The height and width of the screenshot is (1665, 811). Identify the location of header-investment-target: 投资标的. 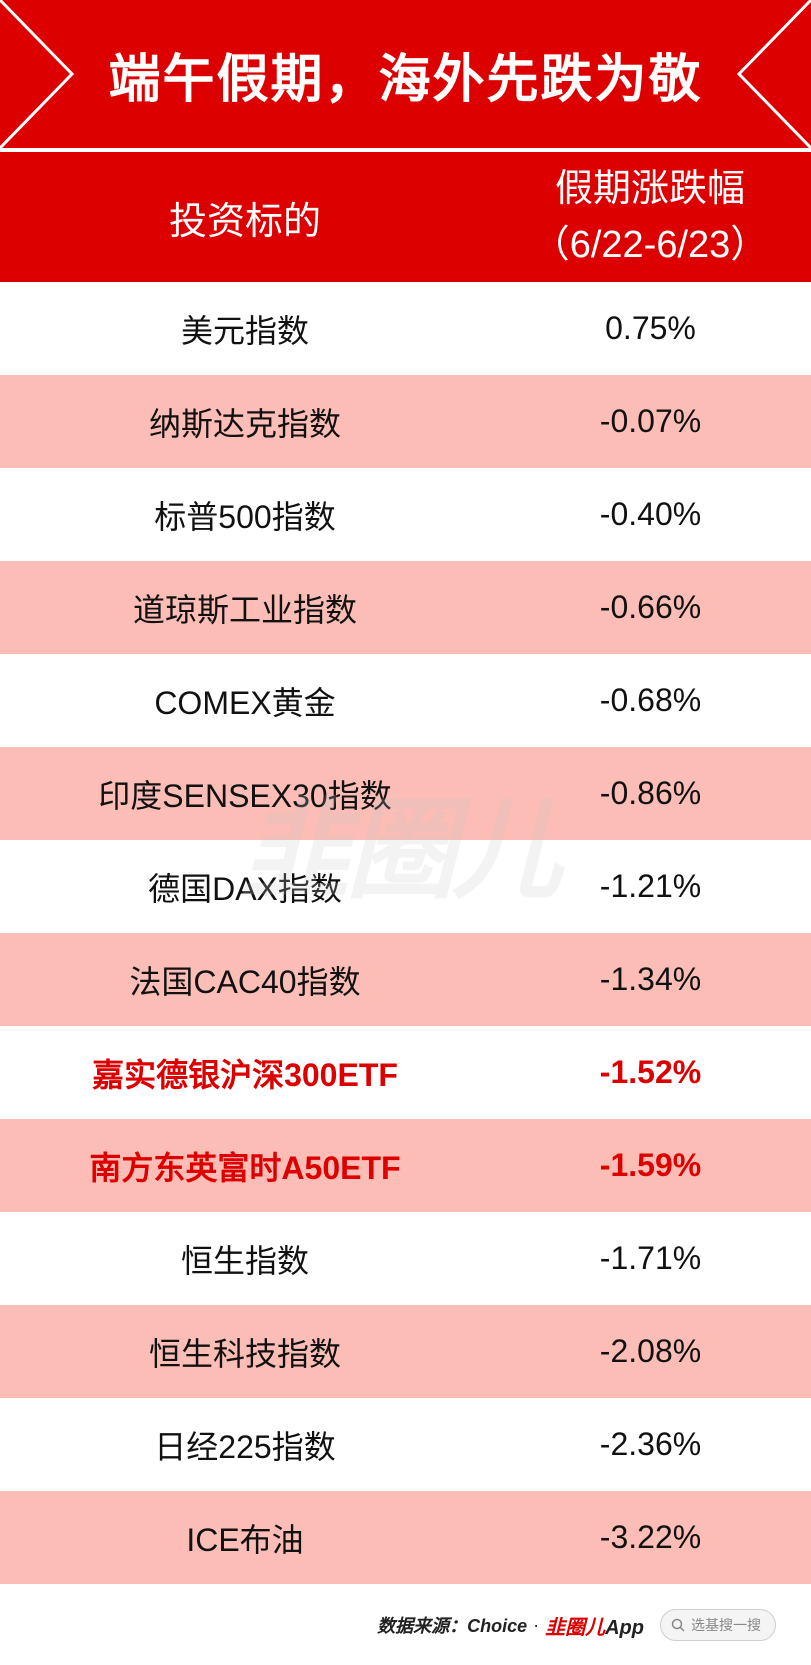
(244, 221).